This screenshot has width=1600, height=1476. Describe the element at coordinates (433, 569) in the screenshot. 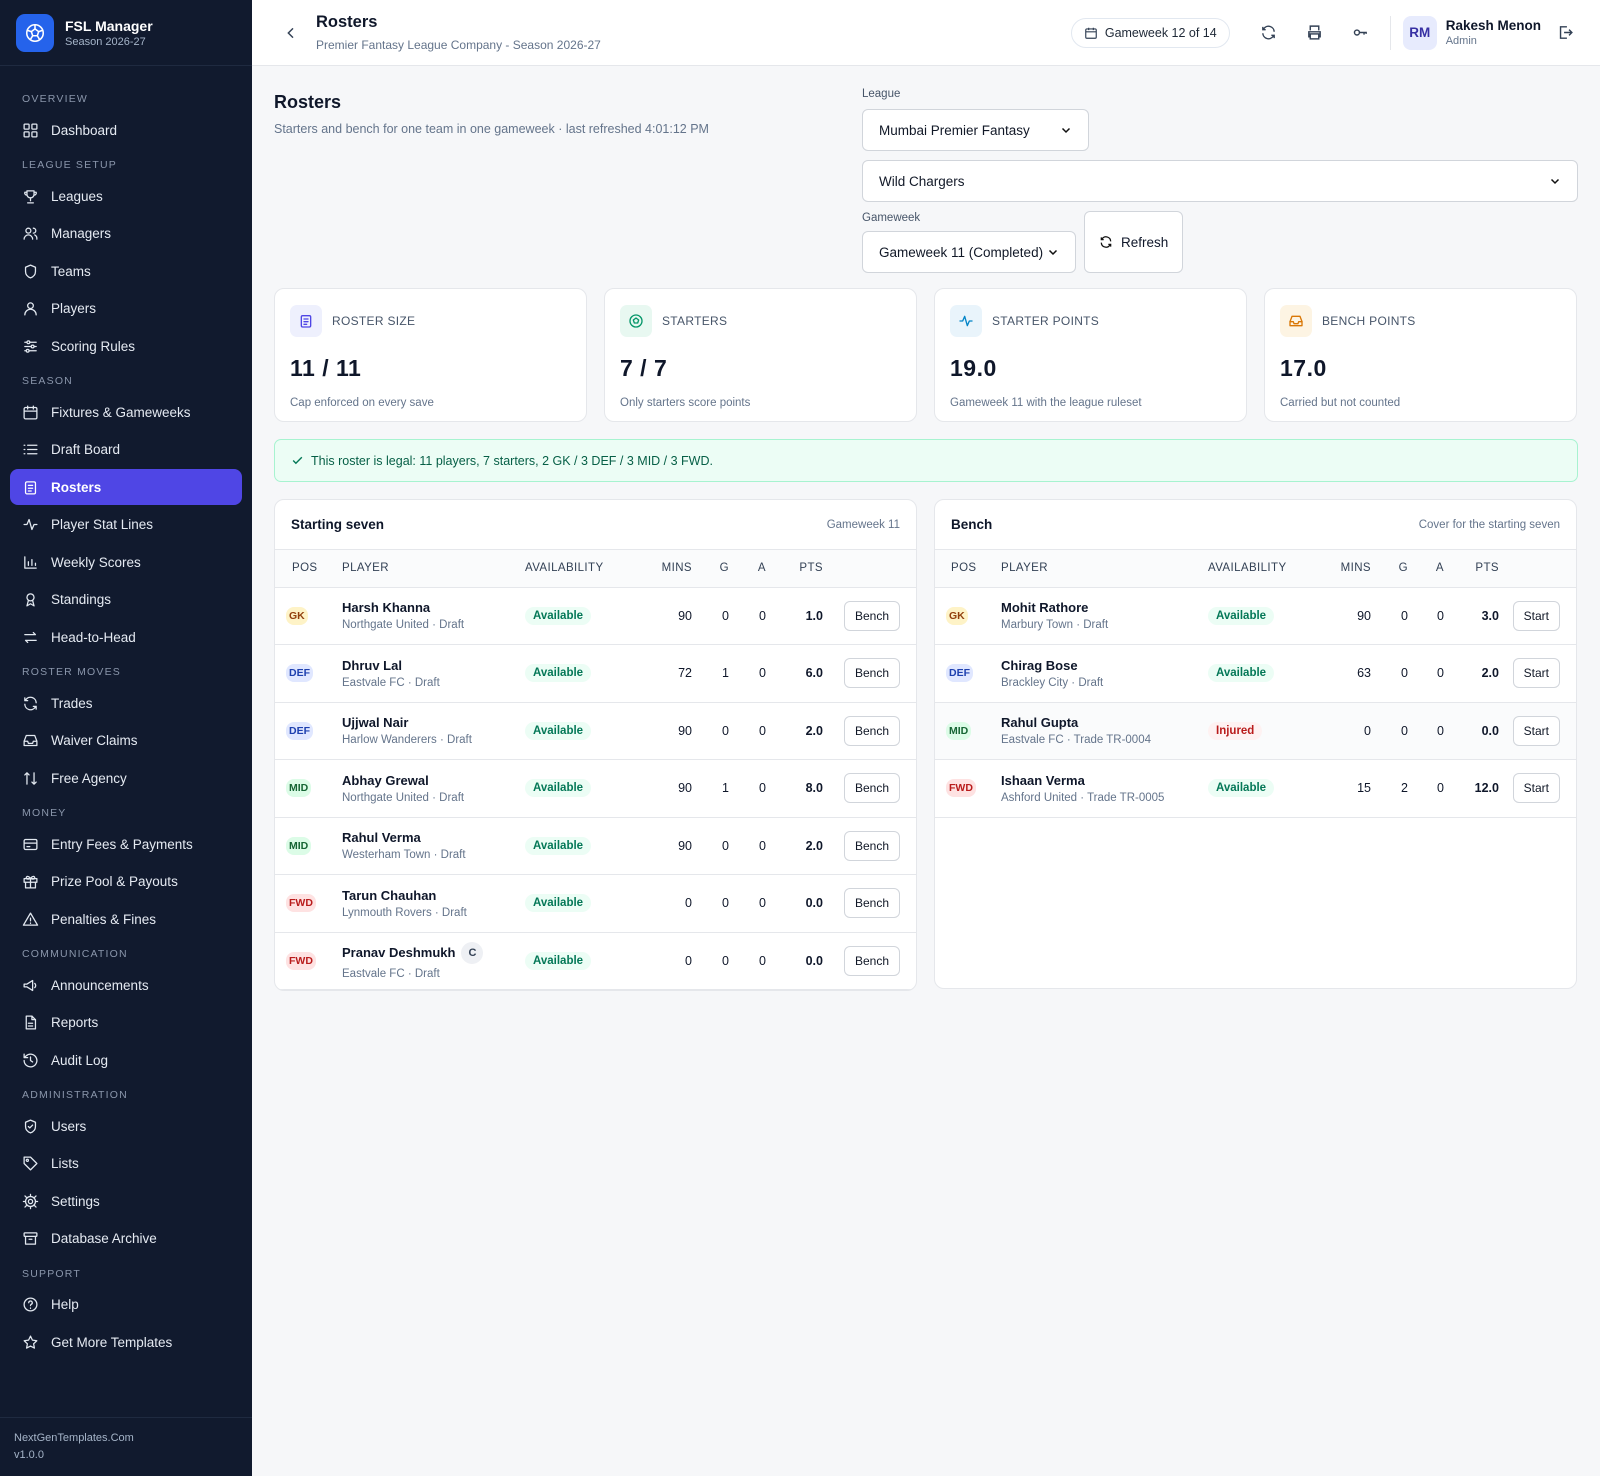

I see `col-player: PLAYER` at that location.